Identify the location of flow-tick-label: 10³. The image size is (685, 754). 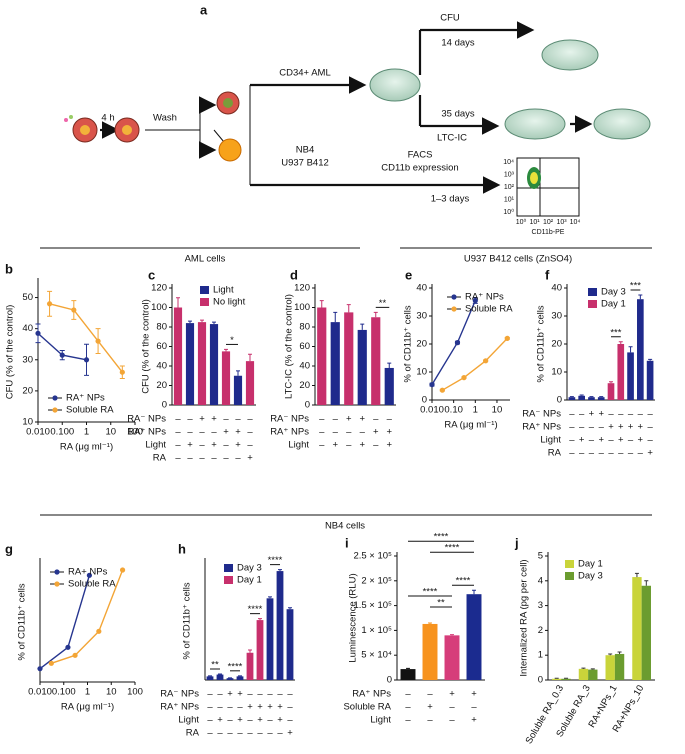
(509, 174).